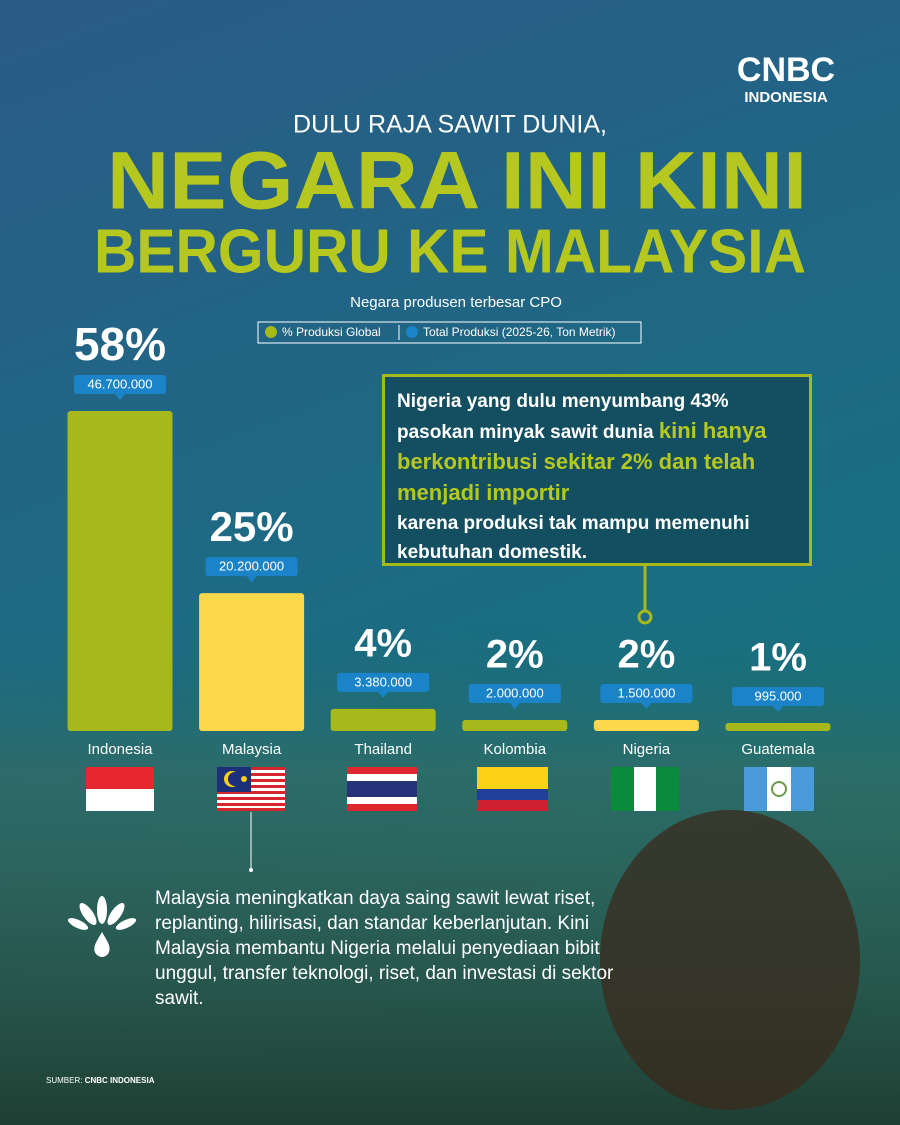  Describe the element at coordinates (450, 251) in the screenshot. I see `headline: BERGURU KE MALAYSIA` at that location.